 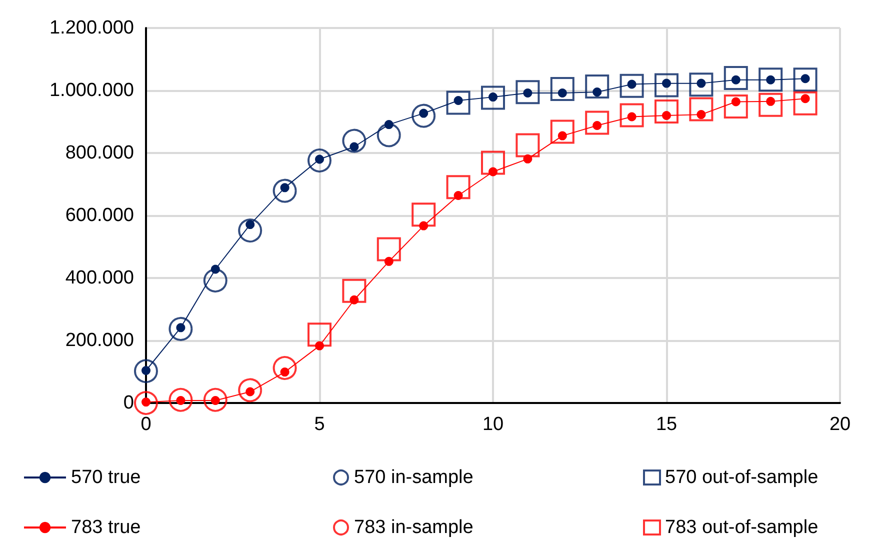 I want to click on y-tick-label: 0, so click(x=128, y=403).